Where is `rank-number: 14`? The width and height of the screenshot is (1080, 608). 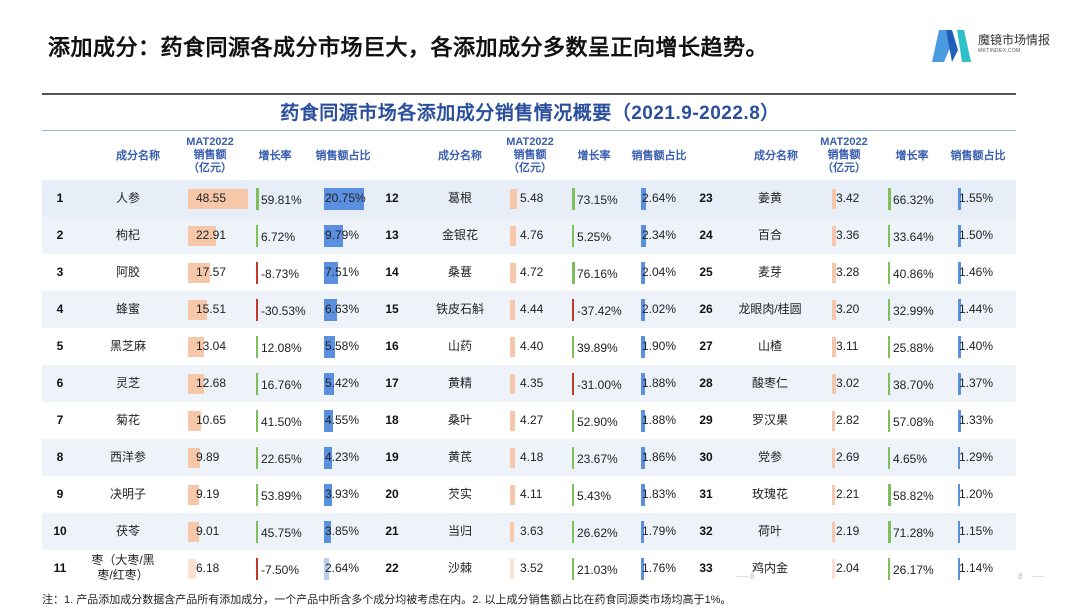
rank-number: 14 is located at coordinates (392, 272).